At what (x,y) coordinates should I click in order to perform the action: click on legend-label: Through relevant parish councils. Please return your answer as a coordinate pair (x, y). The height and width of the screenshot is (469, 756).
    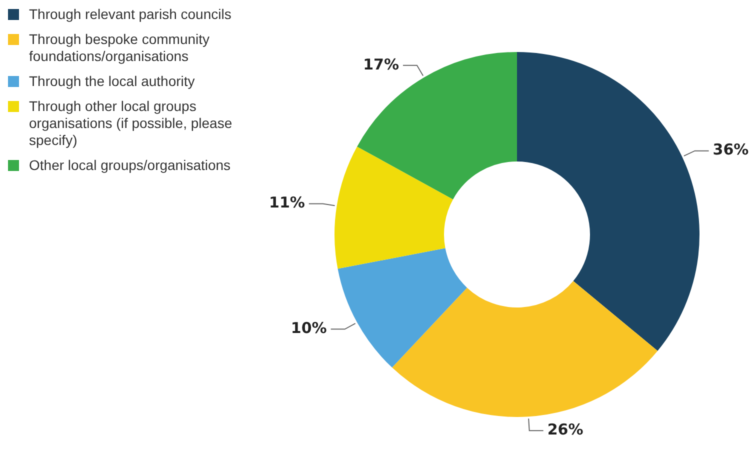
    Looking at the image, I should click on (130, 14).